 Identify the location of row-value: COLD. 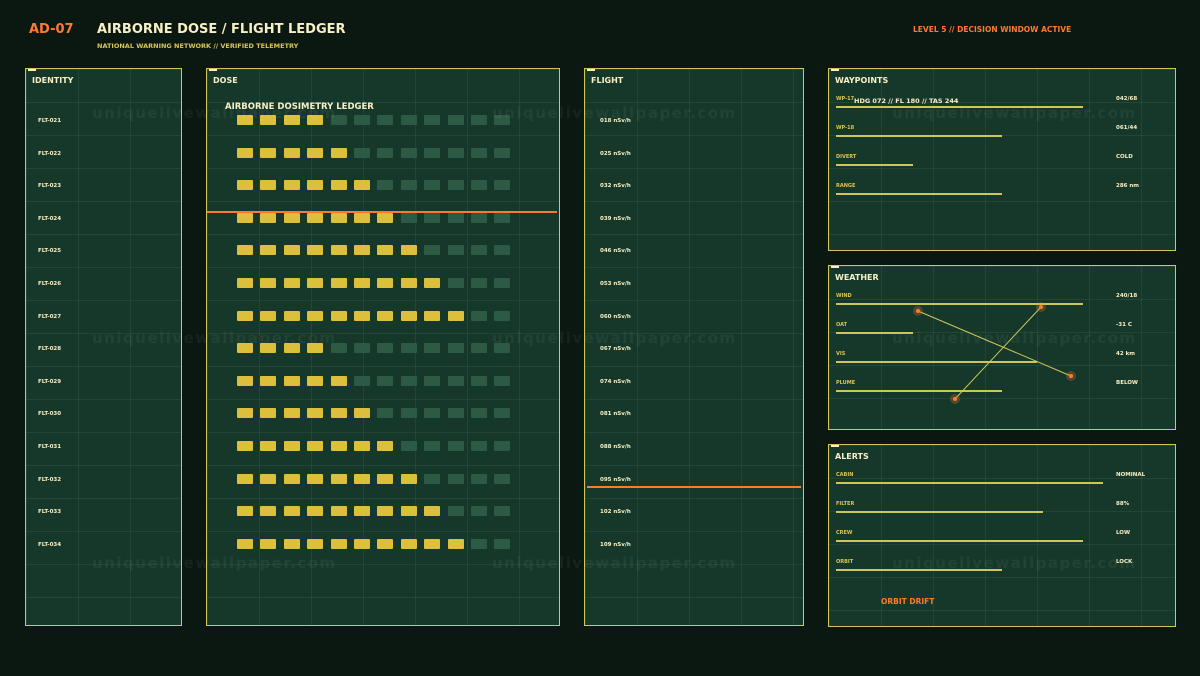
(1124, 157).